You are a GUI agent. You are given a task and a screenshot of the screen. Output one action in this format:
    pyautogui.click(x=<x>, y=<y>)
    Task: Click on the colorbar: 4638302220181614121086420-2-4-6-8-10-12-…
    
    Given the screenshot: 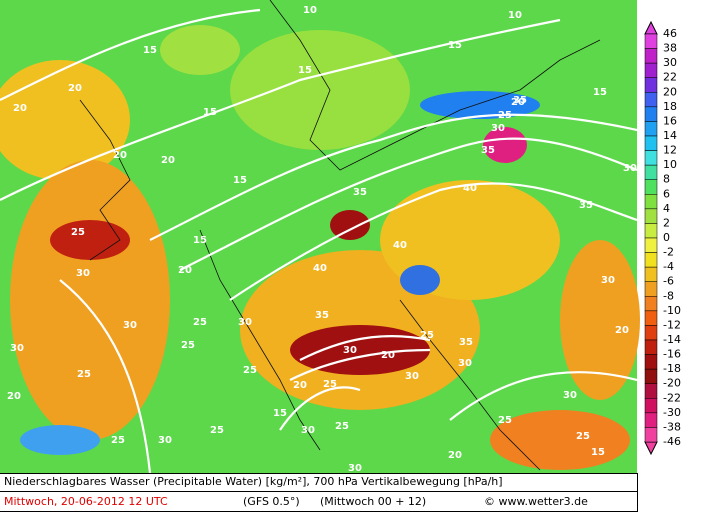 What is the action you would take?
    pyautogui.click(x=662, y=238)
    